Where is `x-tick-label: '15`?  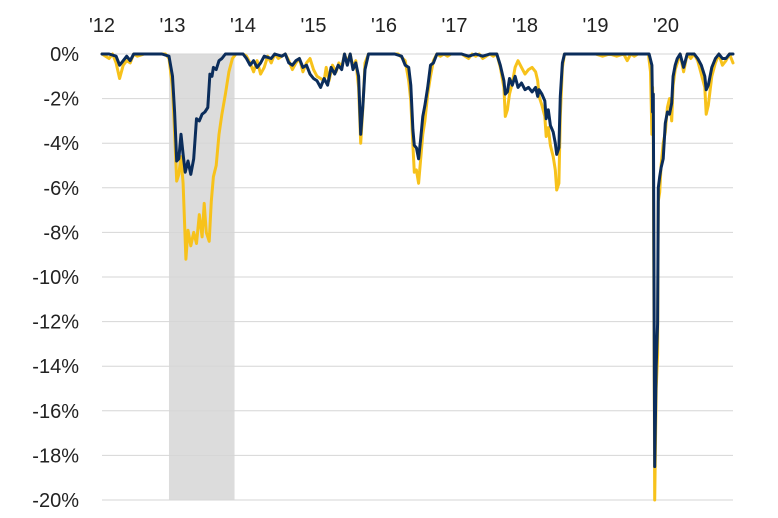
x-tick-label: '15 is located at coordinates (313, 26).